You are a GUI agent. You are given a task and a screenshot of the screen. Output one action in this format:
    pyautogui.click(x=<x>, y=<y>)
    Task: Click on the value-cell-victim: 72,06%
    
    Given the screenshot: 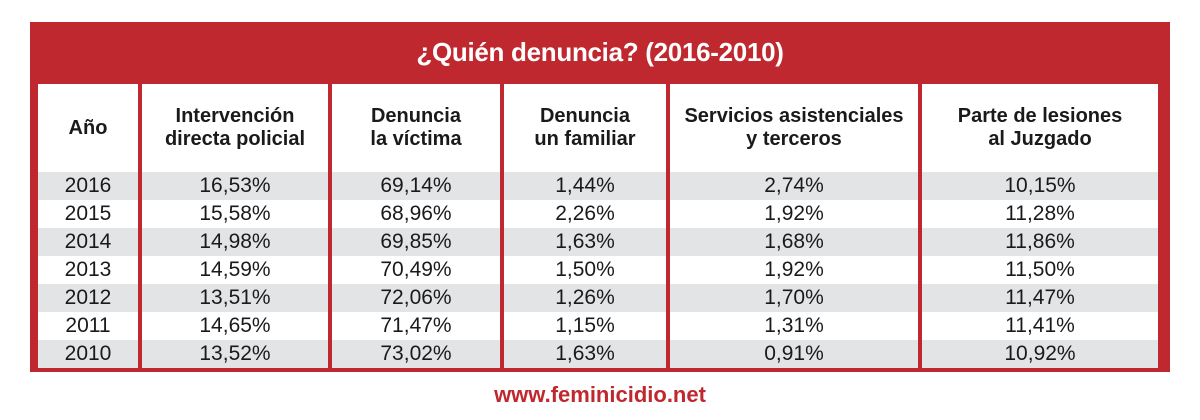 What is the action you would take?
    pyautogui.click(x=416, y=298)
    